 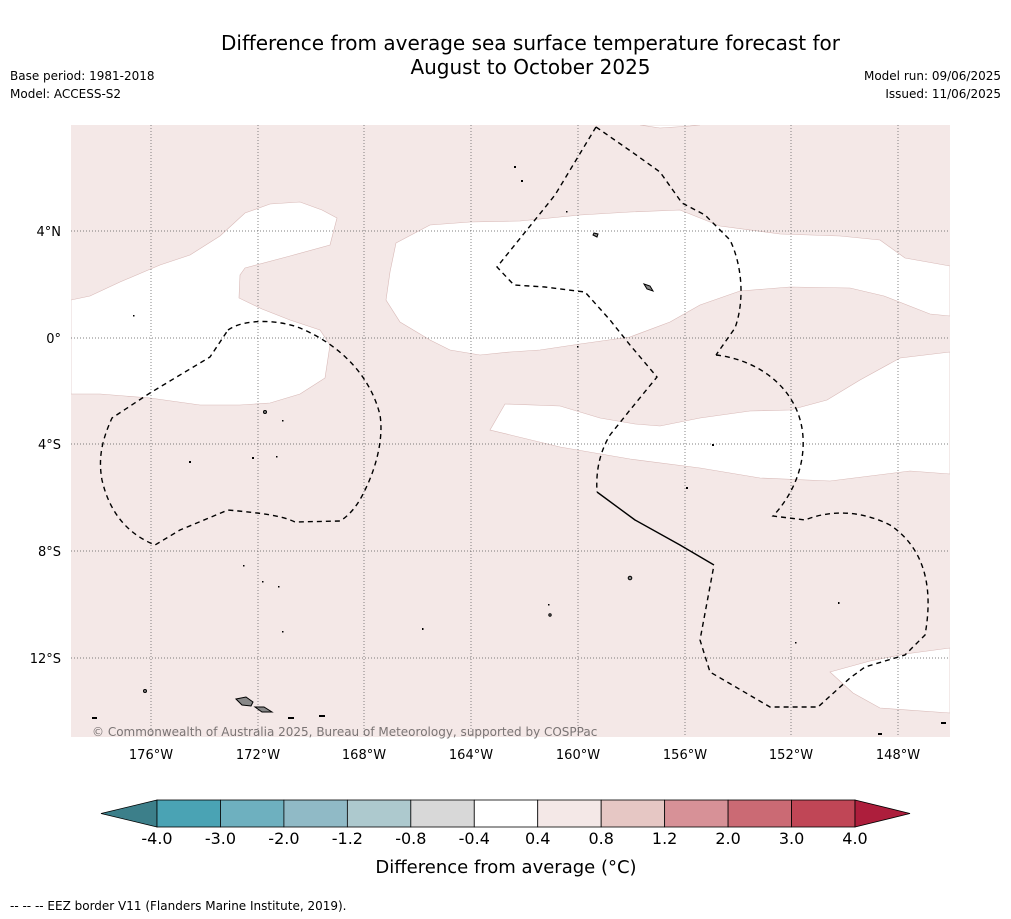 What do you see at coordinates (667, 282) in the screenshot?
I see `near-average-region-central` at bounding box center [667, 282].